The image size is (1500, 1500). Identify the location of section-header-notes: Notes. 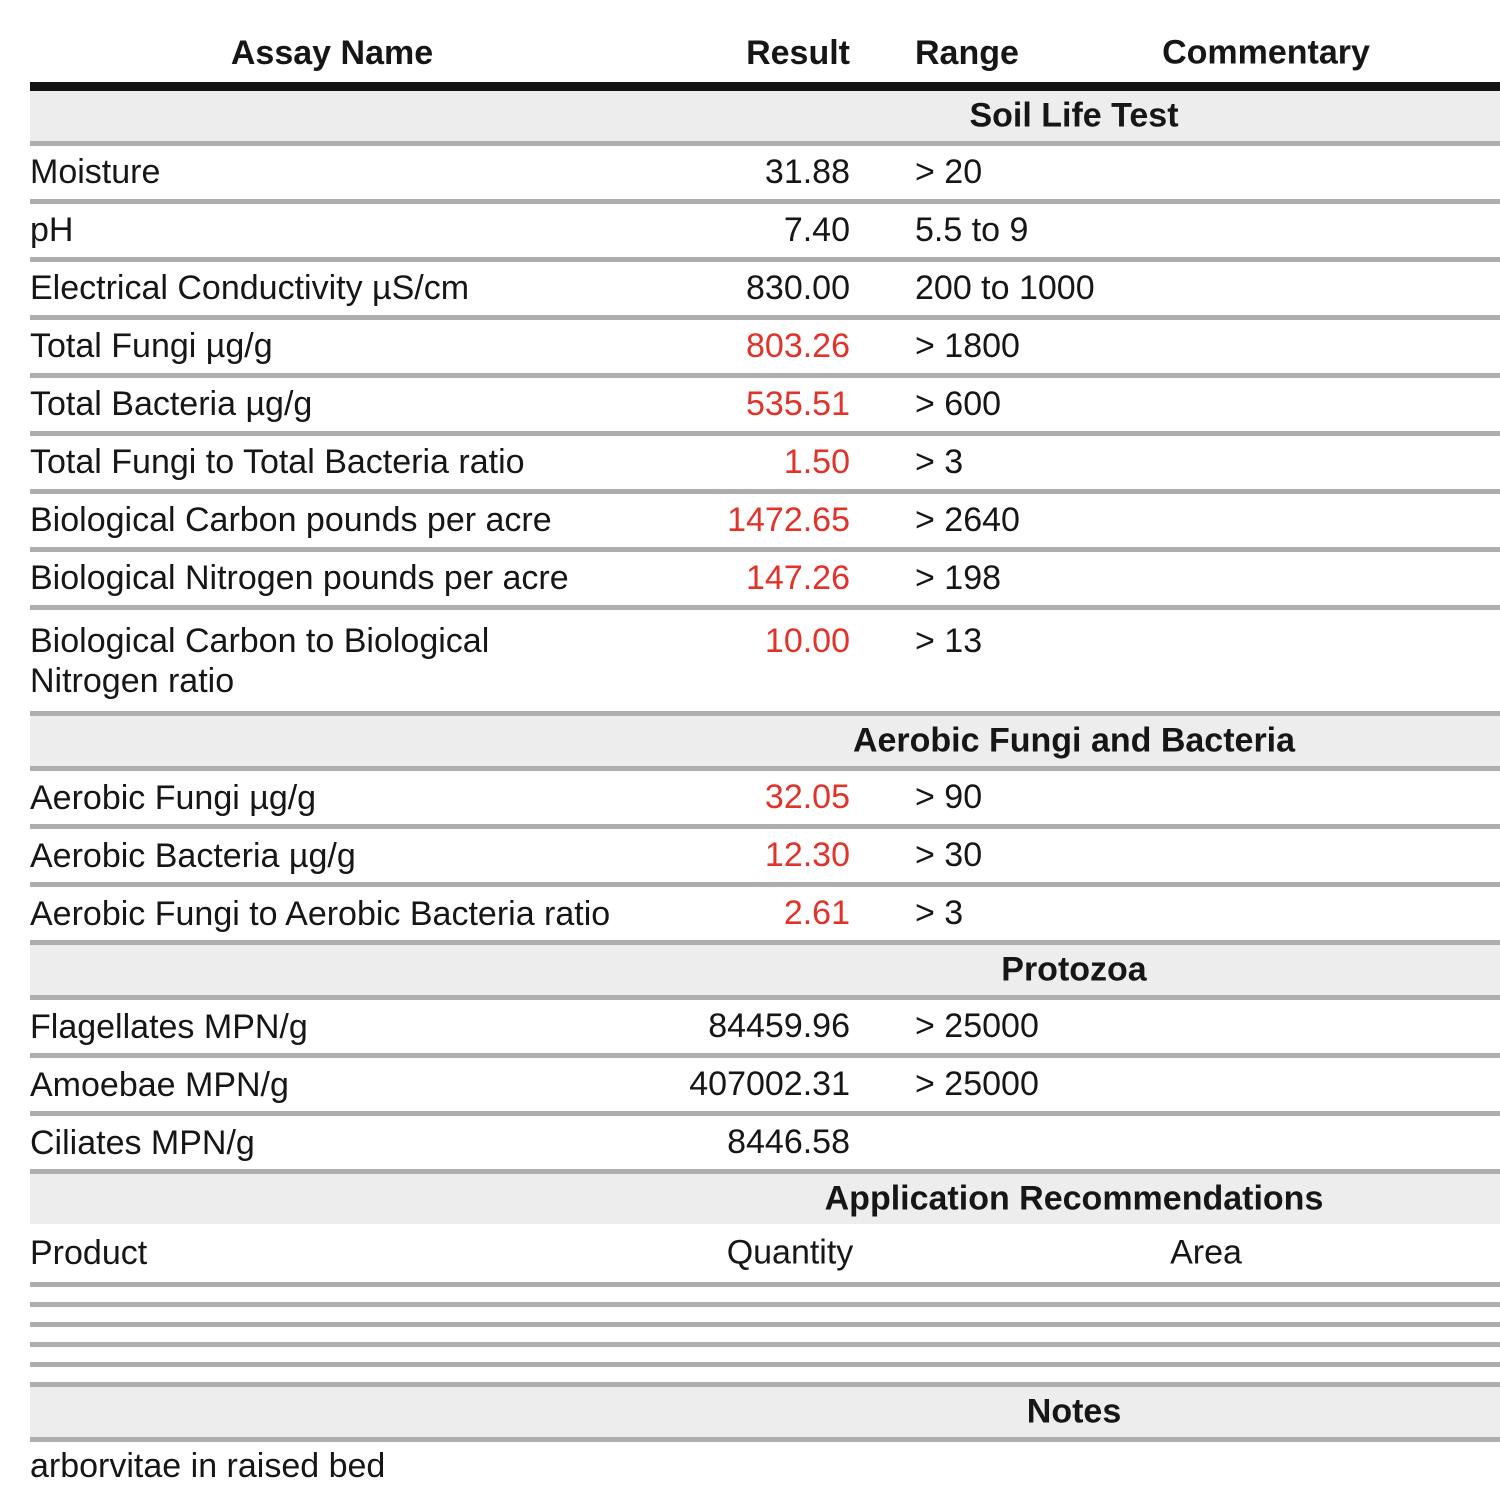
(765, 1410).